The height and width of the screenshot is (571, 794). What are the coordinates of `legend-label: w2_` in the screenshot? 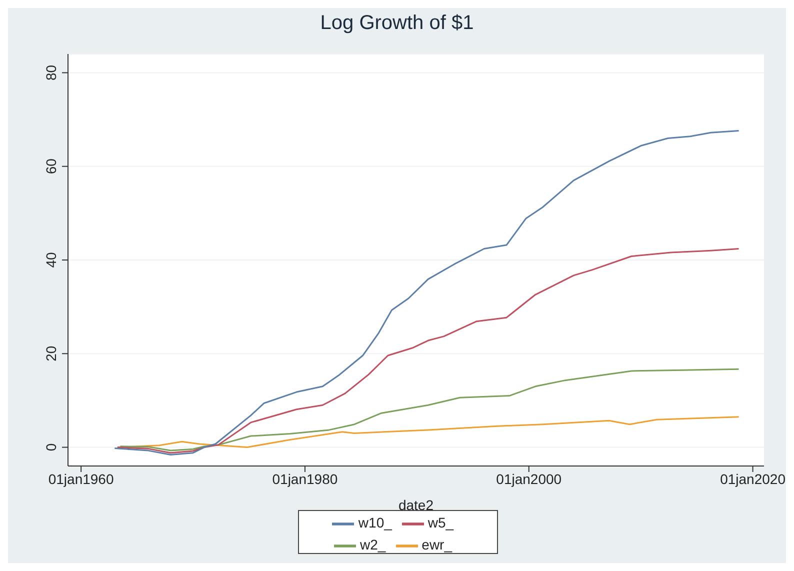 It's located at (373, 544).